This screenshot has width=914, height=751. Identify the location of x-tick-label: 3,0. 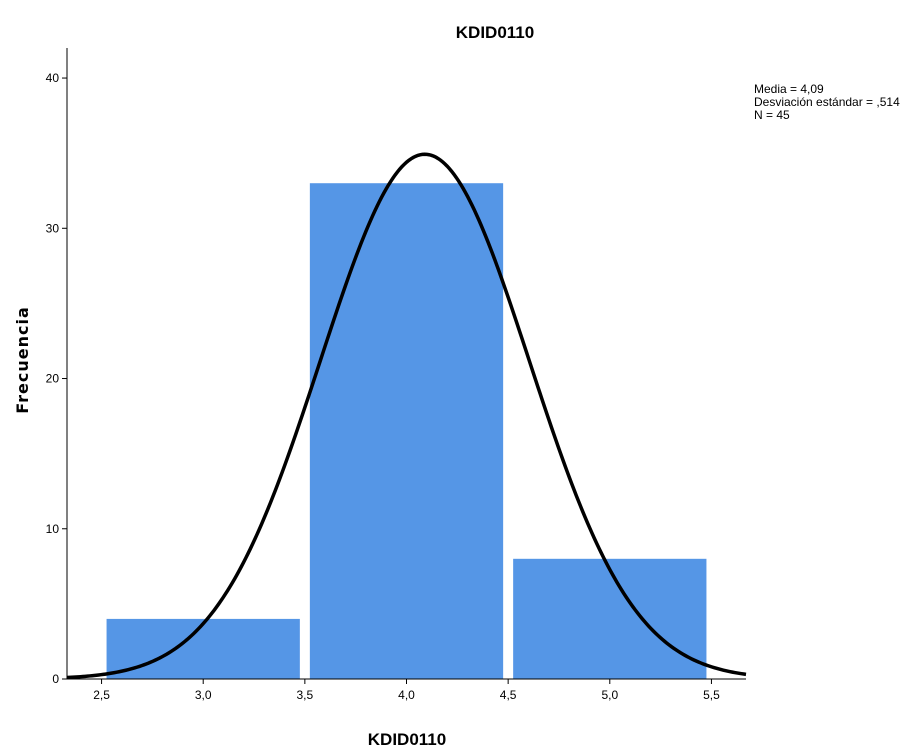
(203, 695).